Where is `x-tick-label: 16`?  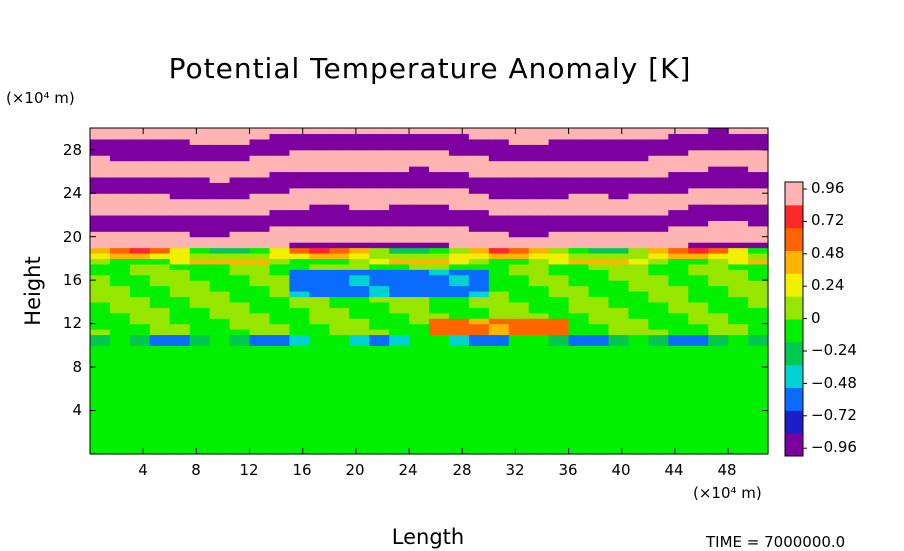
x-tick-label: 16 is located at coordinates (302, 470).